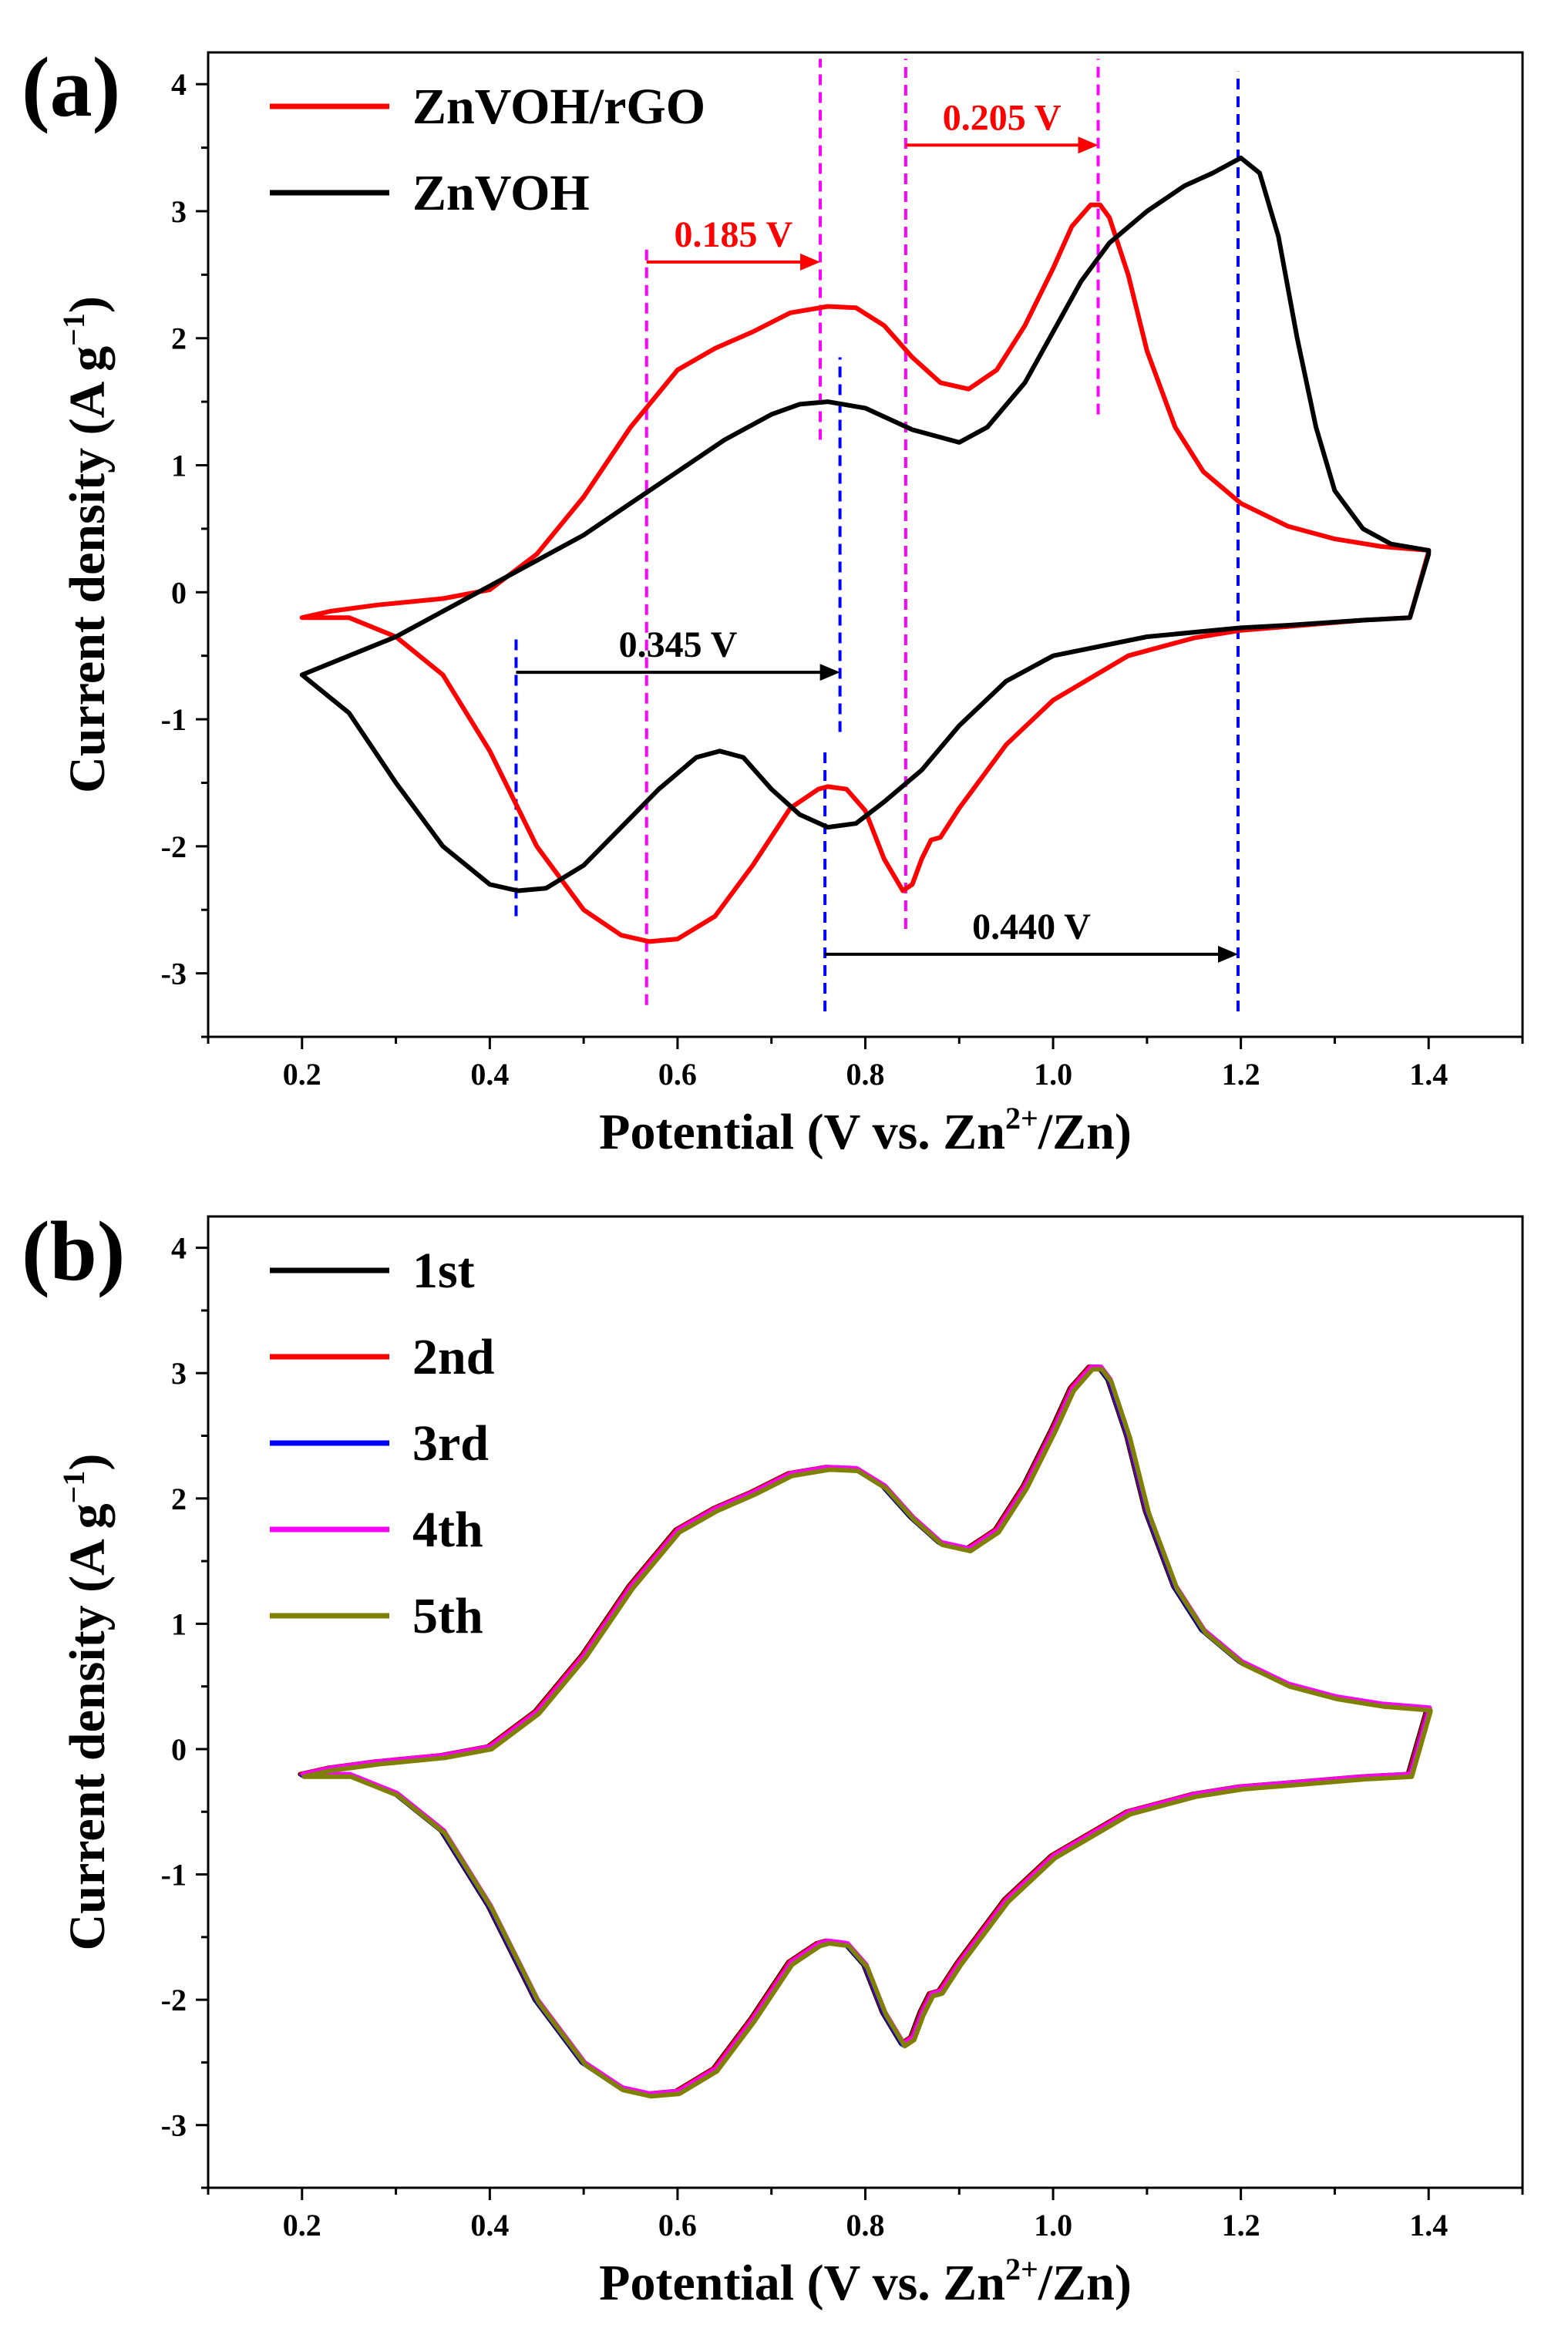 This screenshot has height=2335, width=1568. Describe the element at coordinates (501, 193) in the screenshot. I see `legend-label: ZnVOH` at that location.